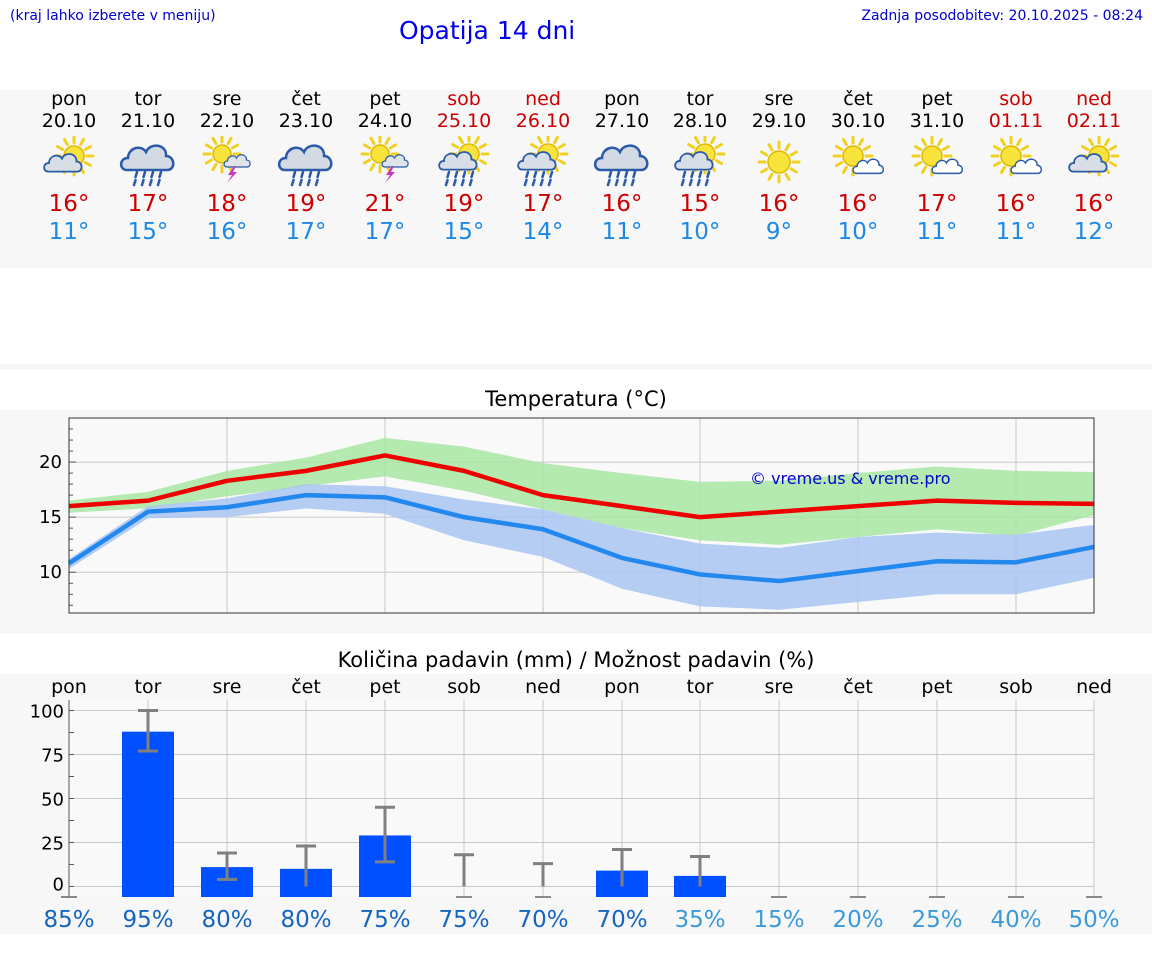 Image resolution: width=1152 pixels, height=975 pixels. I want to click on temperature-chart-title: Temperatura (°C), so click(576, 399).